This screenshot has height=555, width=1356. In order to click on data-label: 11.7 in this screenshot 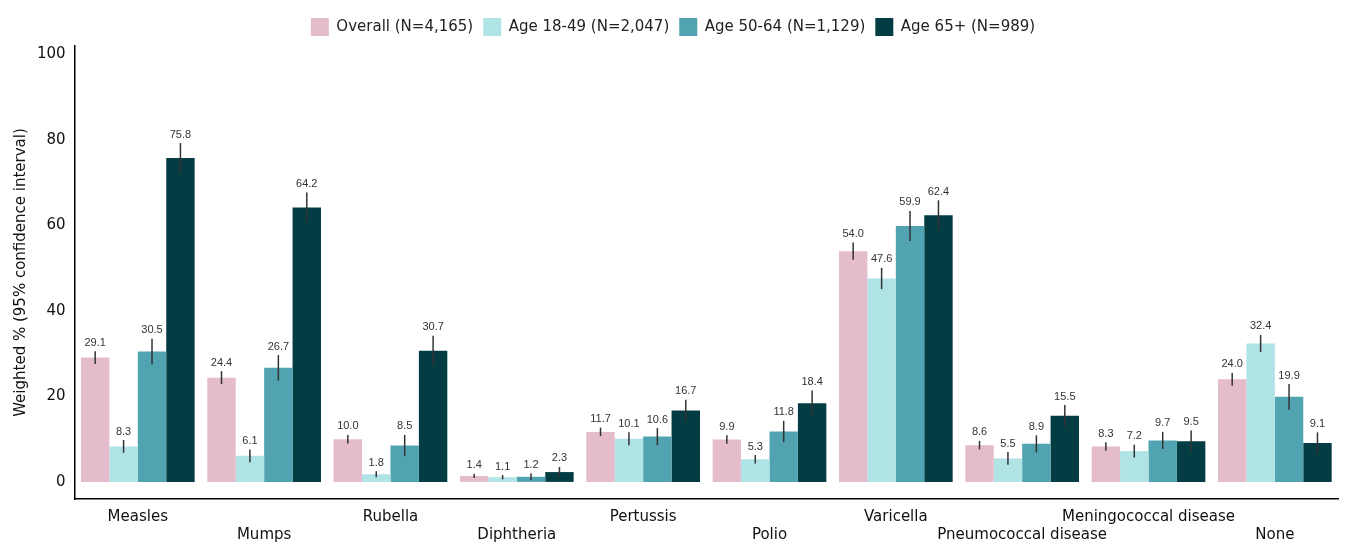, I will do `click(600, 418)`.